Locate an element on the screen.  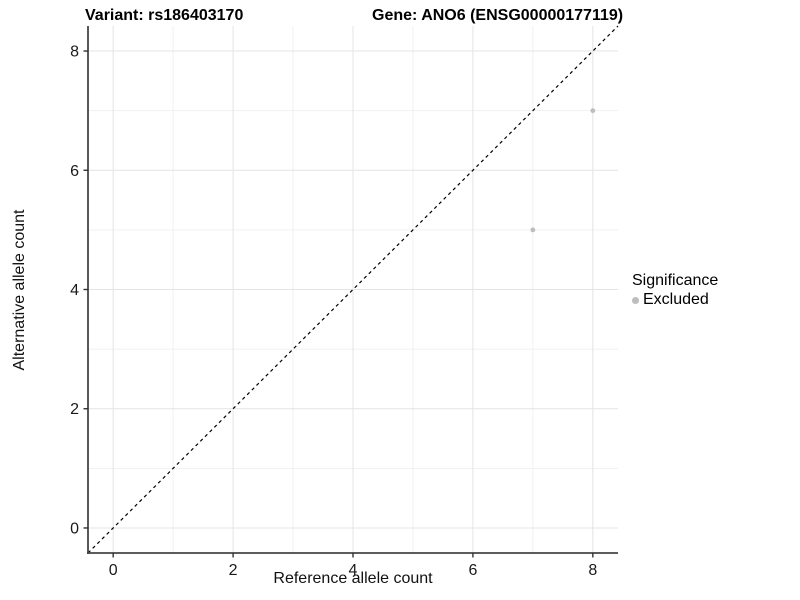
legend-title: Significance is located at coordinates (675, 280).